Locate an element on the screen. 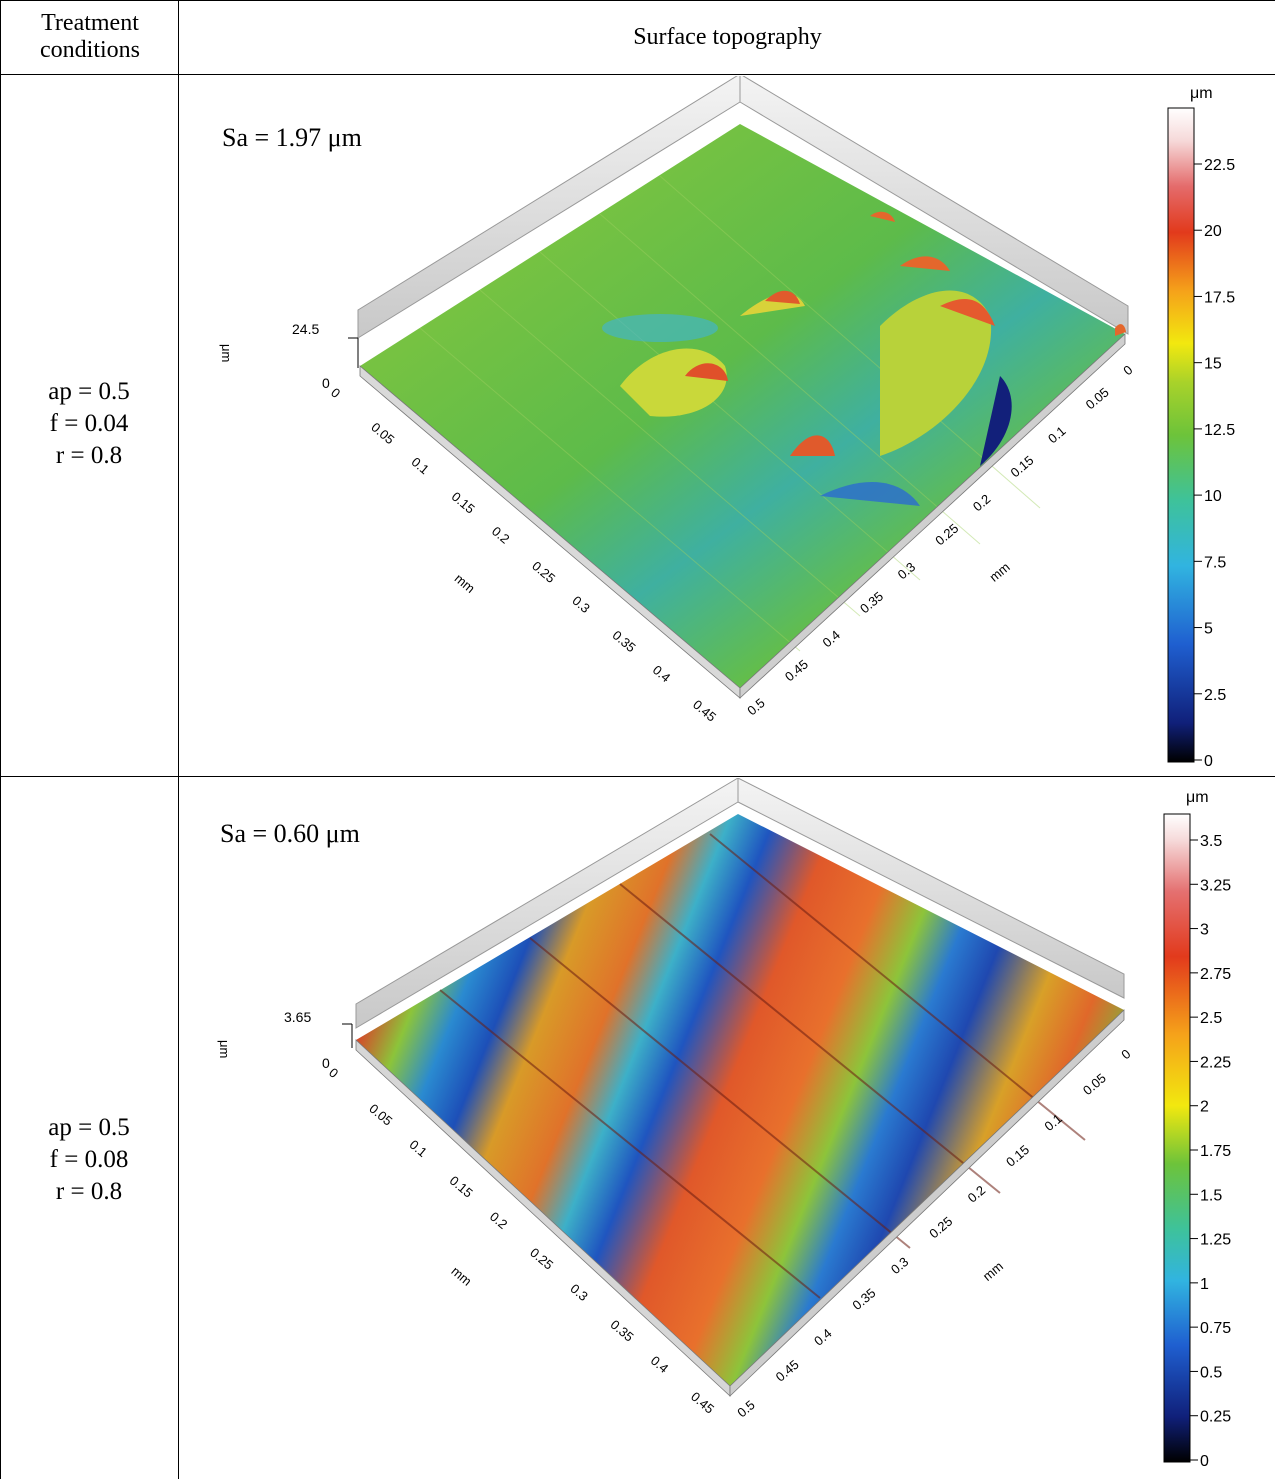 The width and height of the screenshot is (1275, 1479). colorbar-tick-label: 1.5 is located at coordinates (1211, 1195).